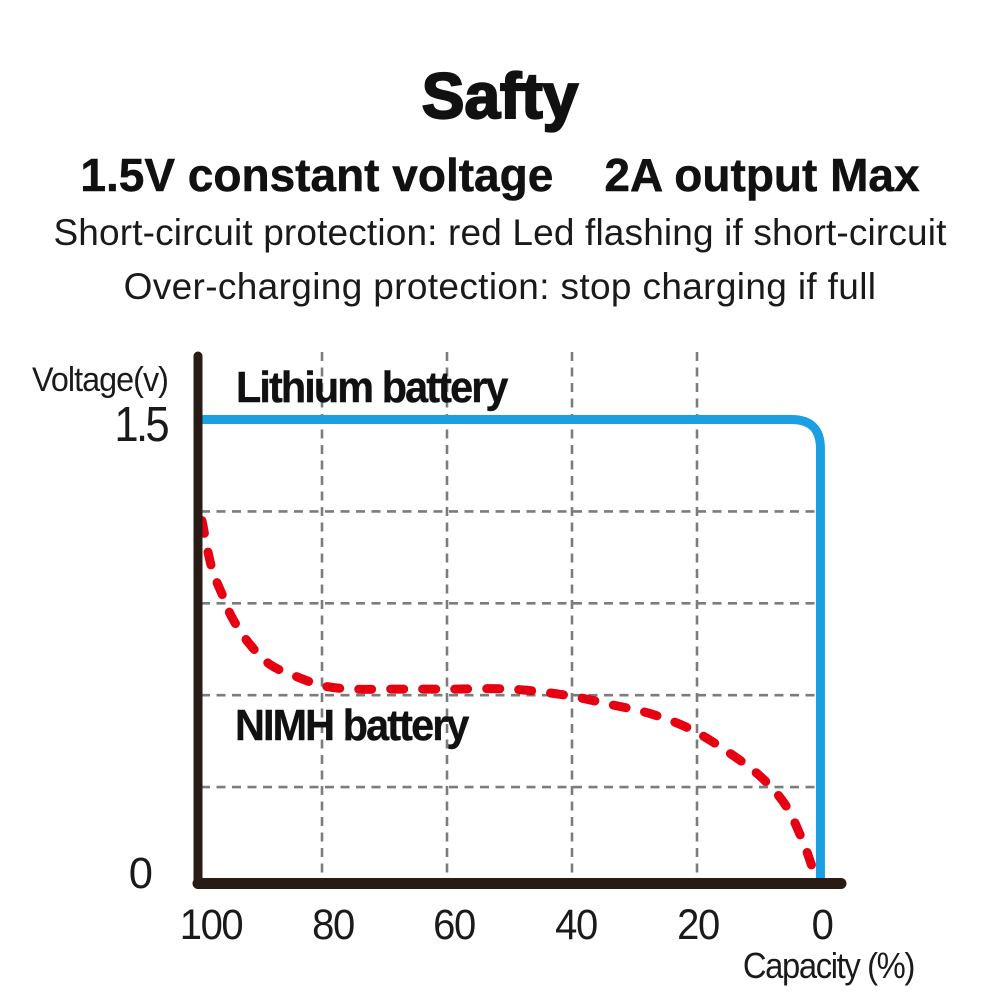 Image resolution: width=1000 pixels, height=1000 pixels. I want to click on x-axis-title: Capacity (%), so click(829, 965).